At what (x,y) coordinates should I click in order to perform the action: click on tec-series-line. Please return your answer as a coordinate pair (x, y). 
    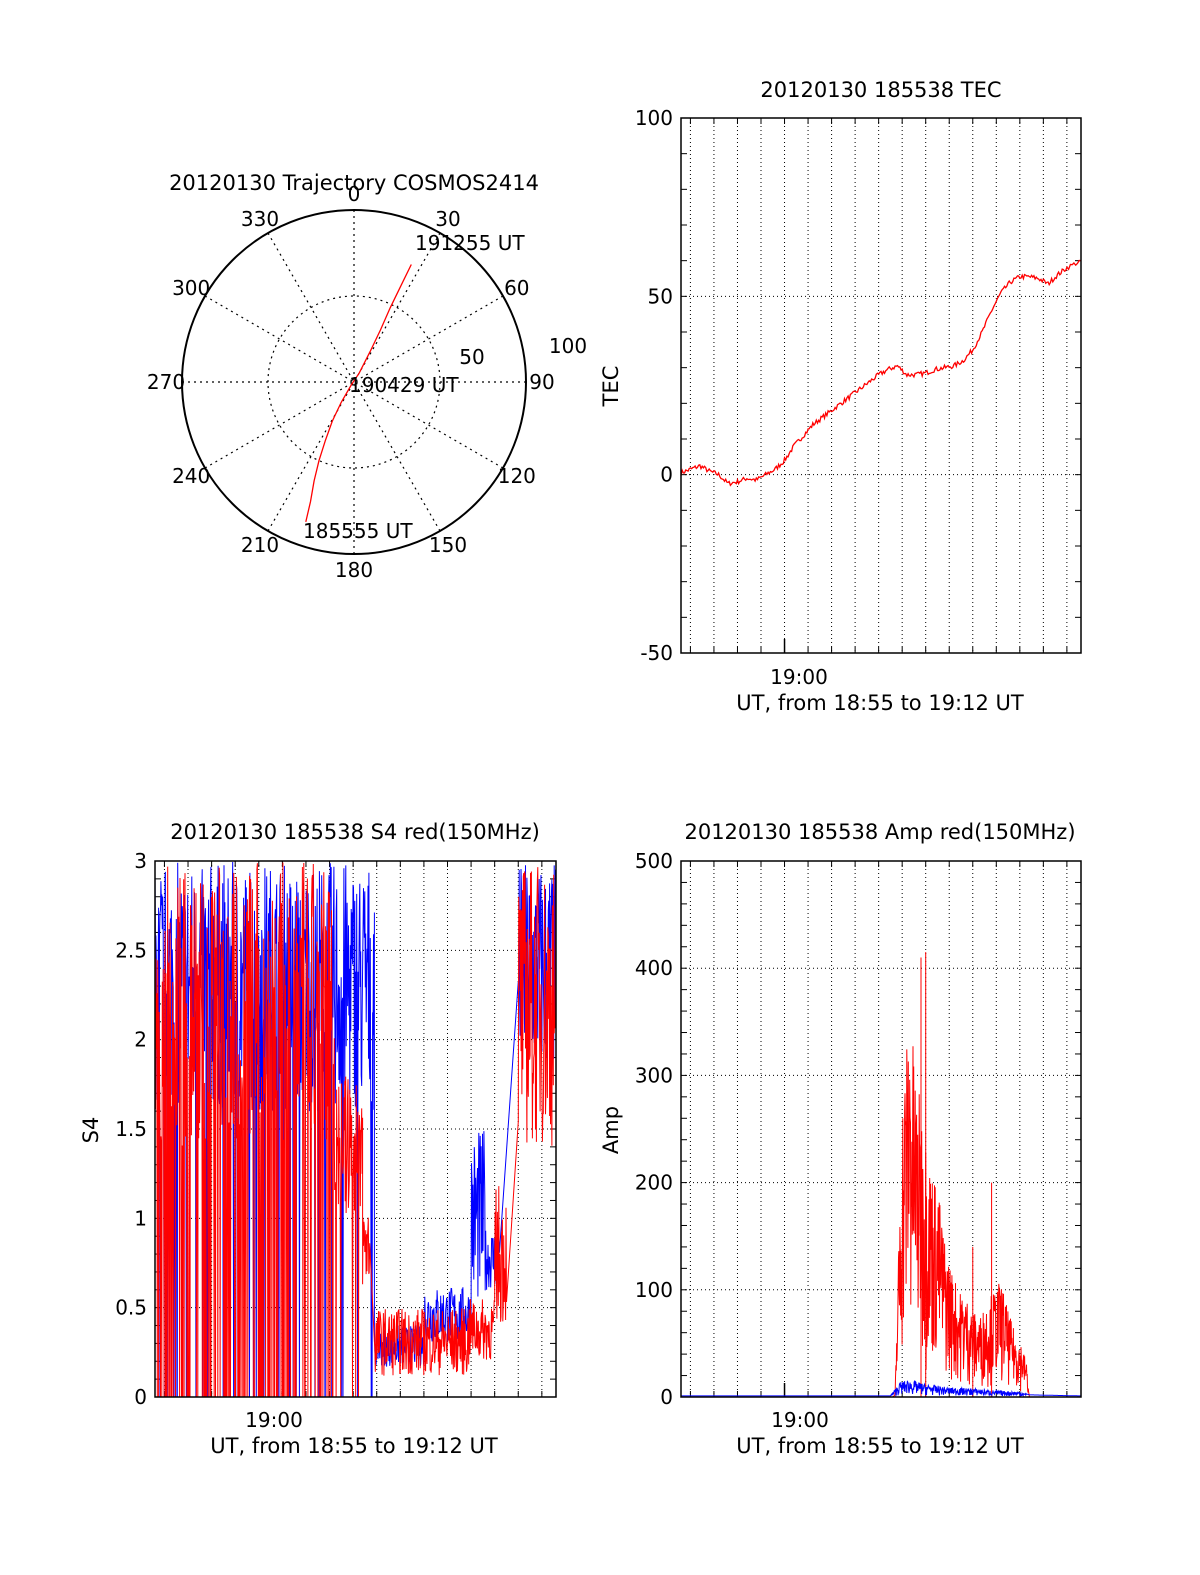
    Looking at the image, I should click on (881, 373).